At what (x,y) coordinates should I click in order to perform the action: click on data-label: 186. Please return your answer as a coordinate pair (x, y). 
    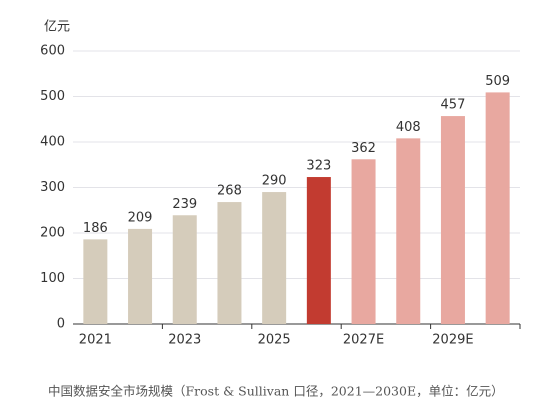
    Looking at the image, I should click on (95, 228).